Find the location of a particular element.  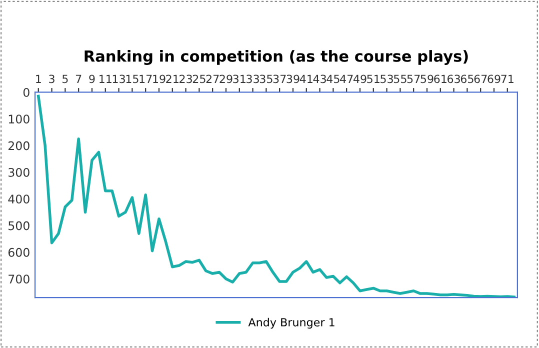

x-tick-label: 53 is located at coordinates (386, 79).